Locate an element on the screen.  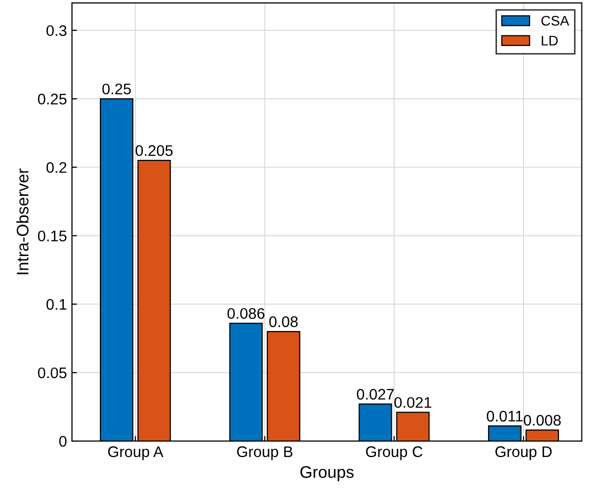
y-tick-label: 0.25 is located at coordinates (52, 99).